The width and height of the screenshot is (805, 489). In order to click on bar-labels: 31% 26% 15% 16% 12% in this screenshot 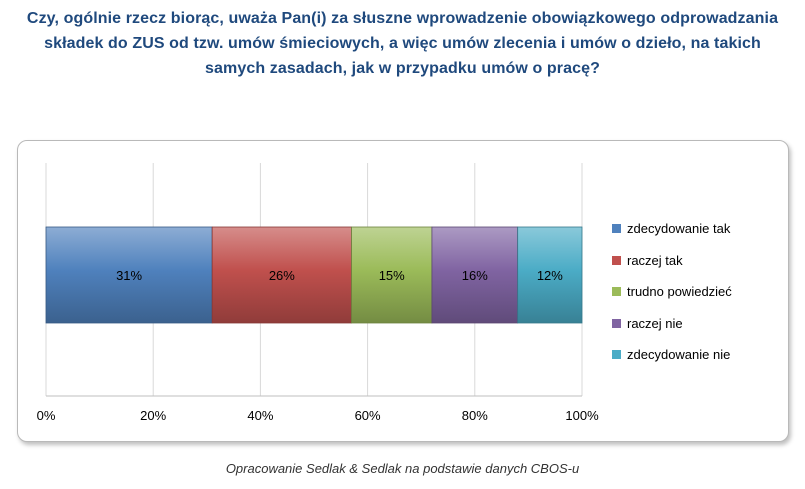, I will do `click(339, 275)`.